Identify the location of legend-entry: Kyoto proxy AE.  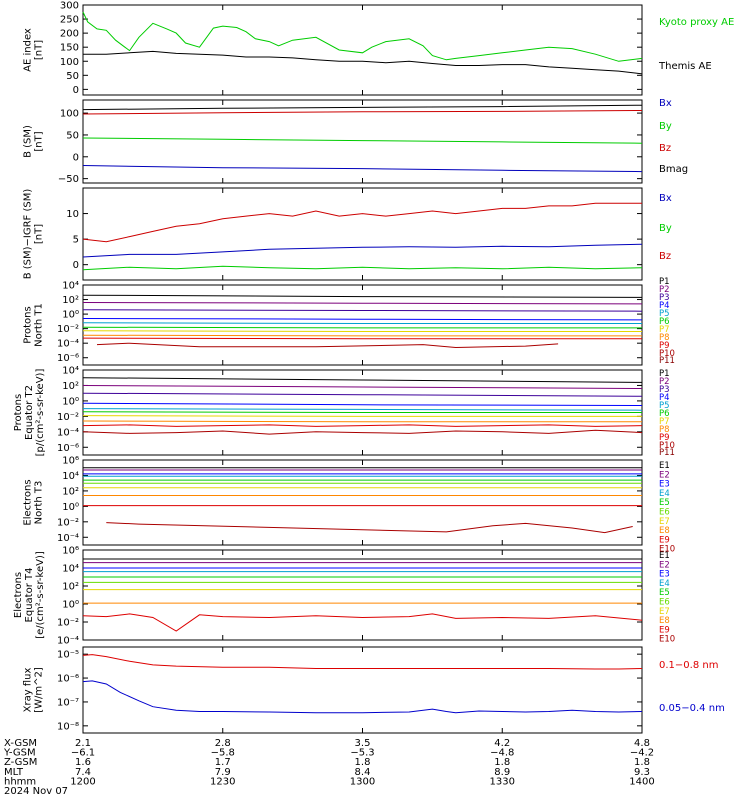
(696, 22).